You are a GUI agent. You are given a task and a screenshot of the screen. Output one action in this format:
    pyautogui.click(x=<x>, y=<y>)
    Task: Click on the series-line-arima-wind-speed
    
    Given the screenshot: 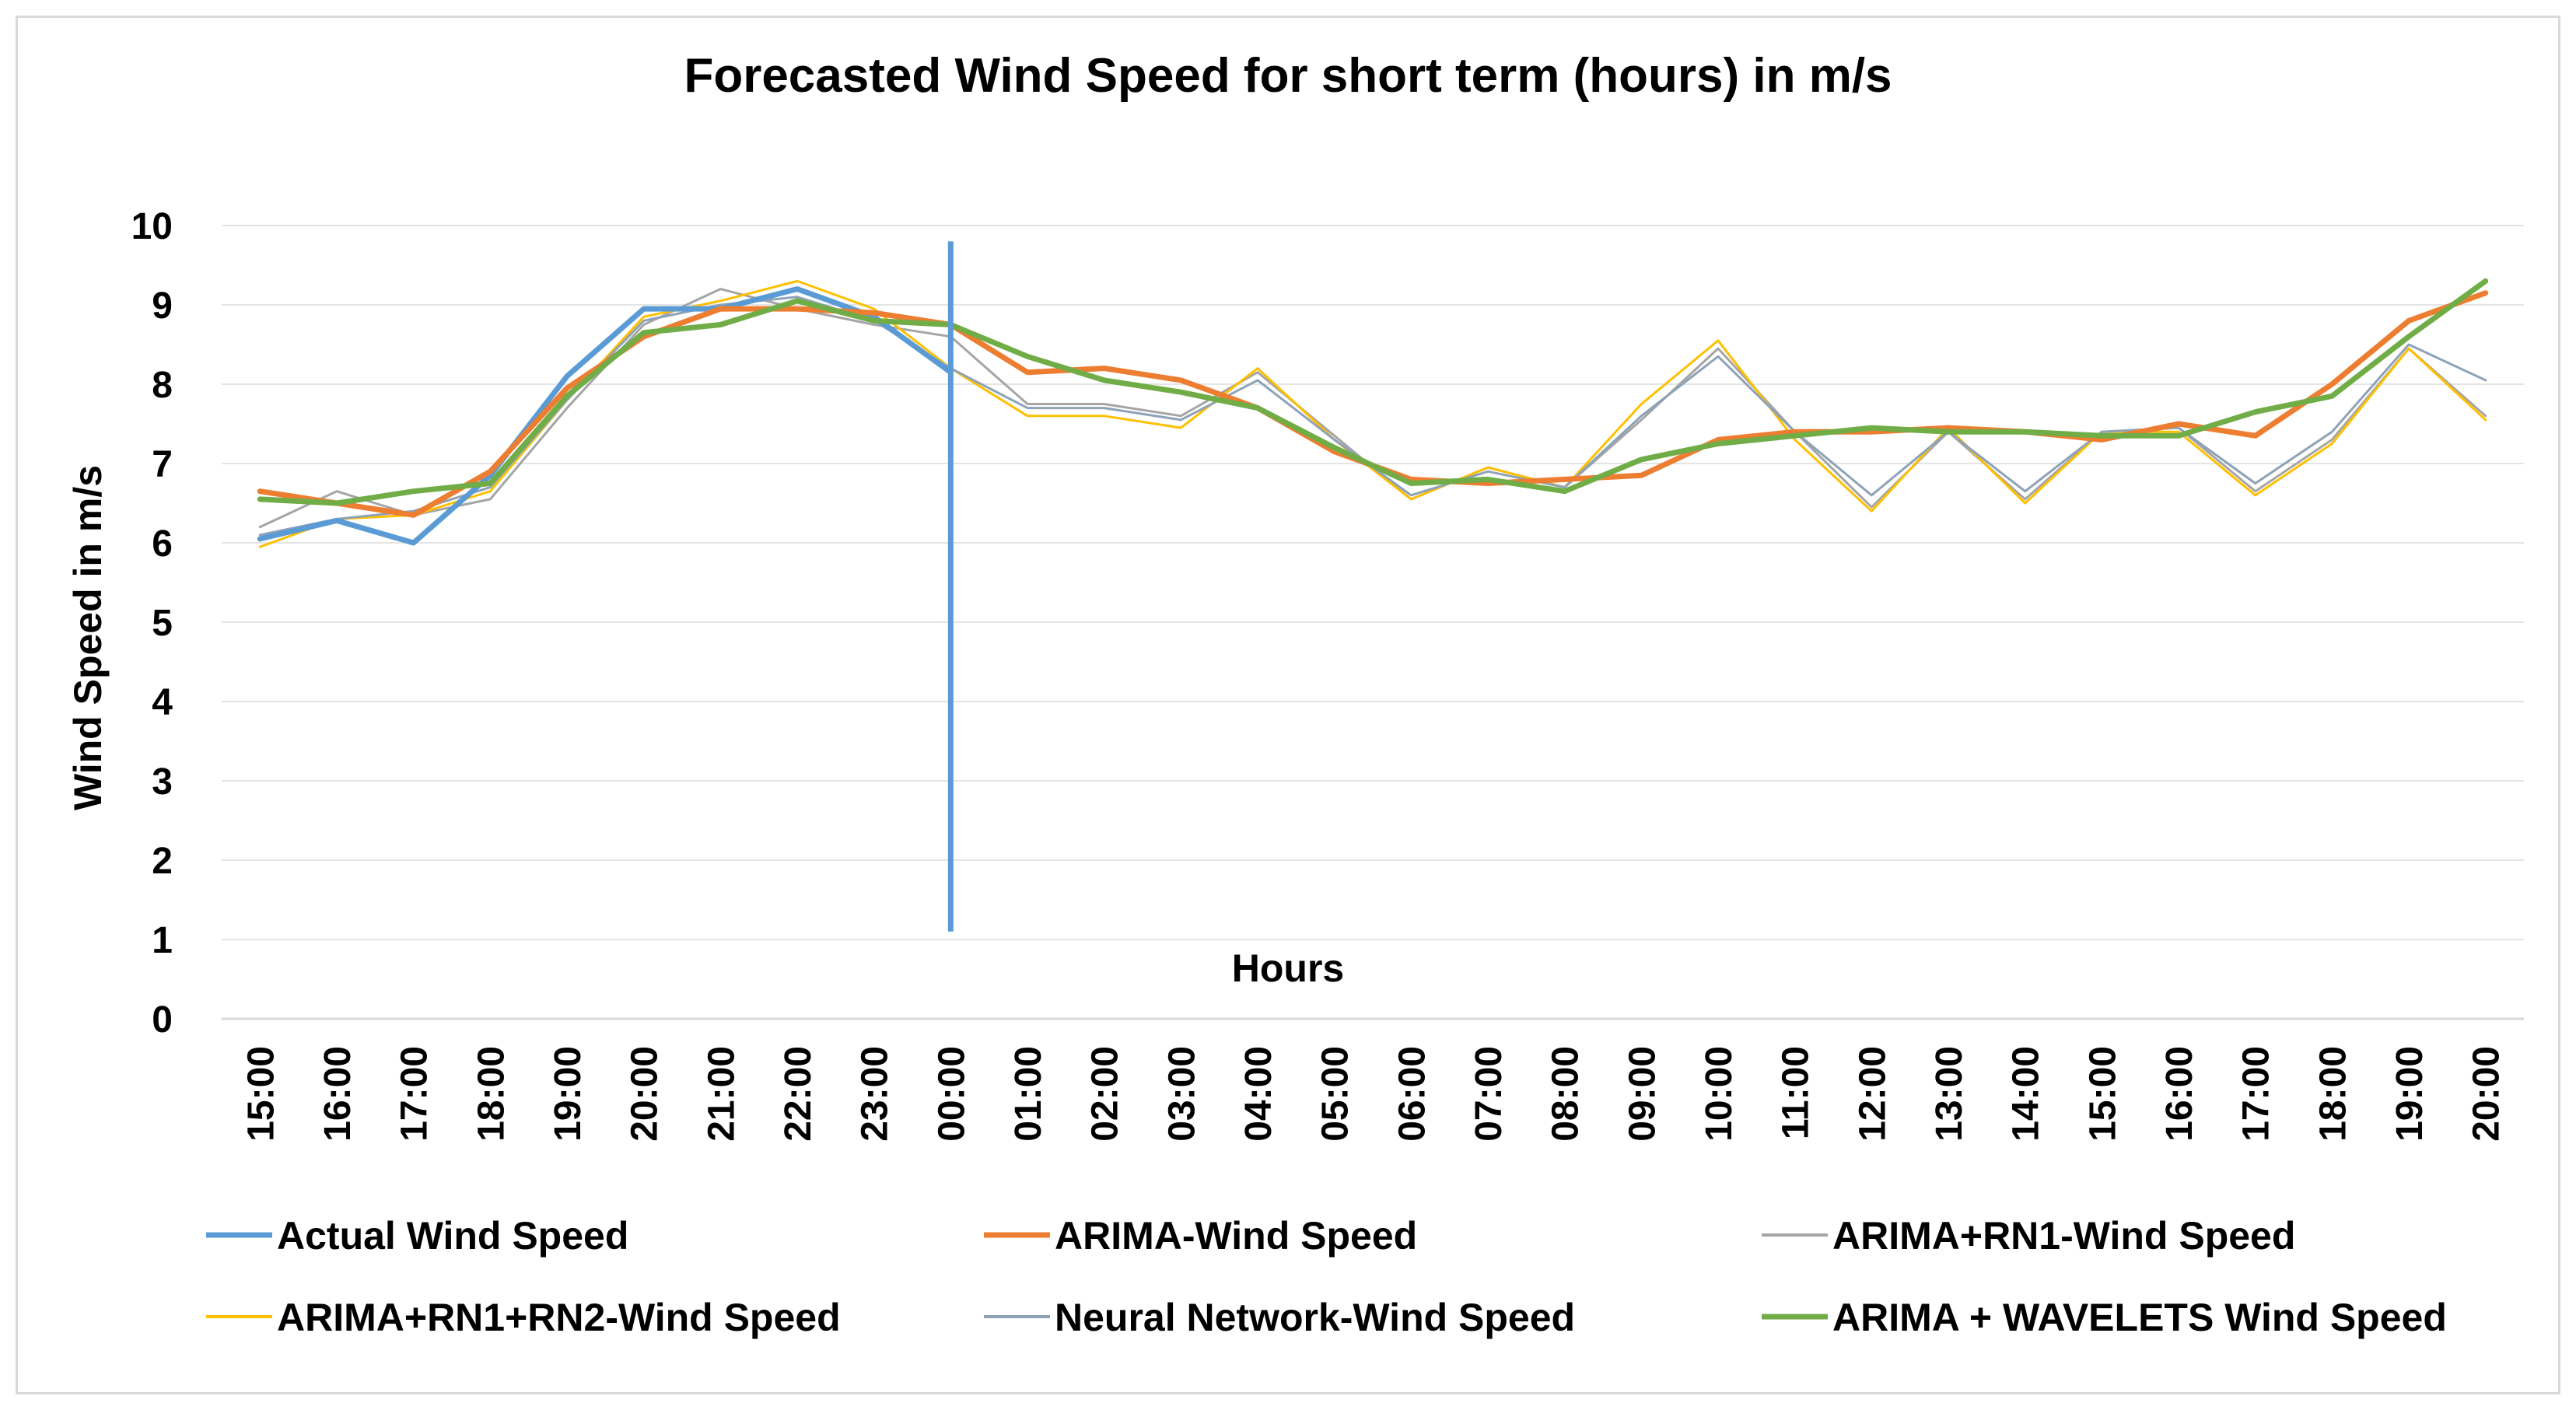 What is the action you would take?
    pyautogui.click(x=1373, y=404)
    